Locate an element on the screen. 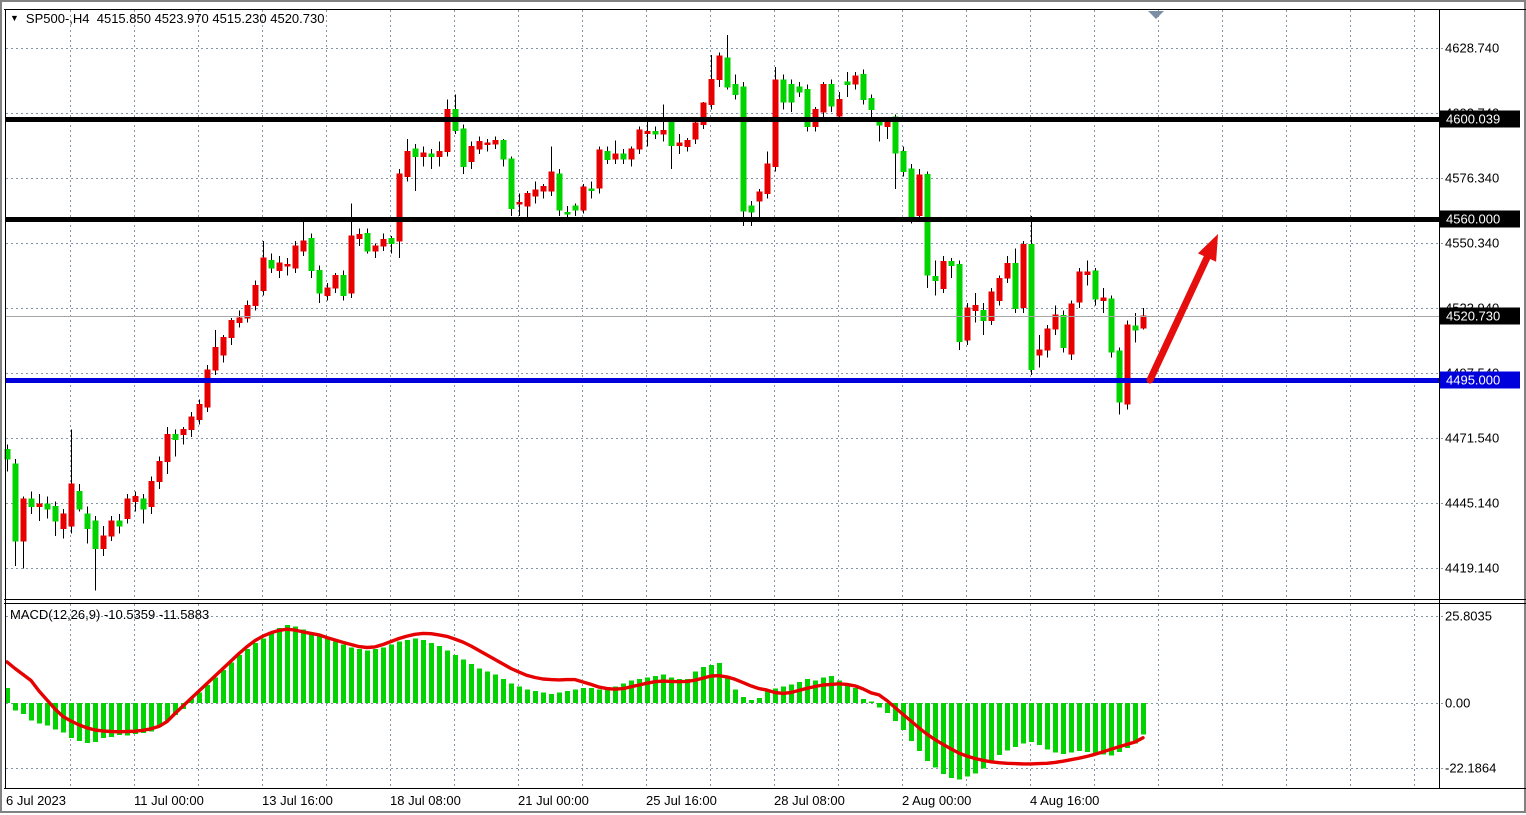 This screenshot has height=815, width=1526. time-axis-label: 21 Jul 00:00 is located at coordinates (553, 800).